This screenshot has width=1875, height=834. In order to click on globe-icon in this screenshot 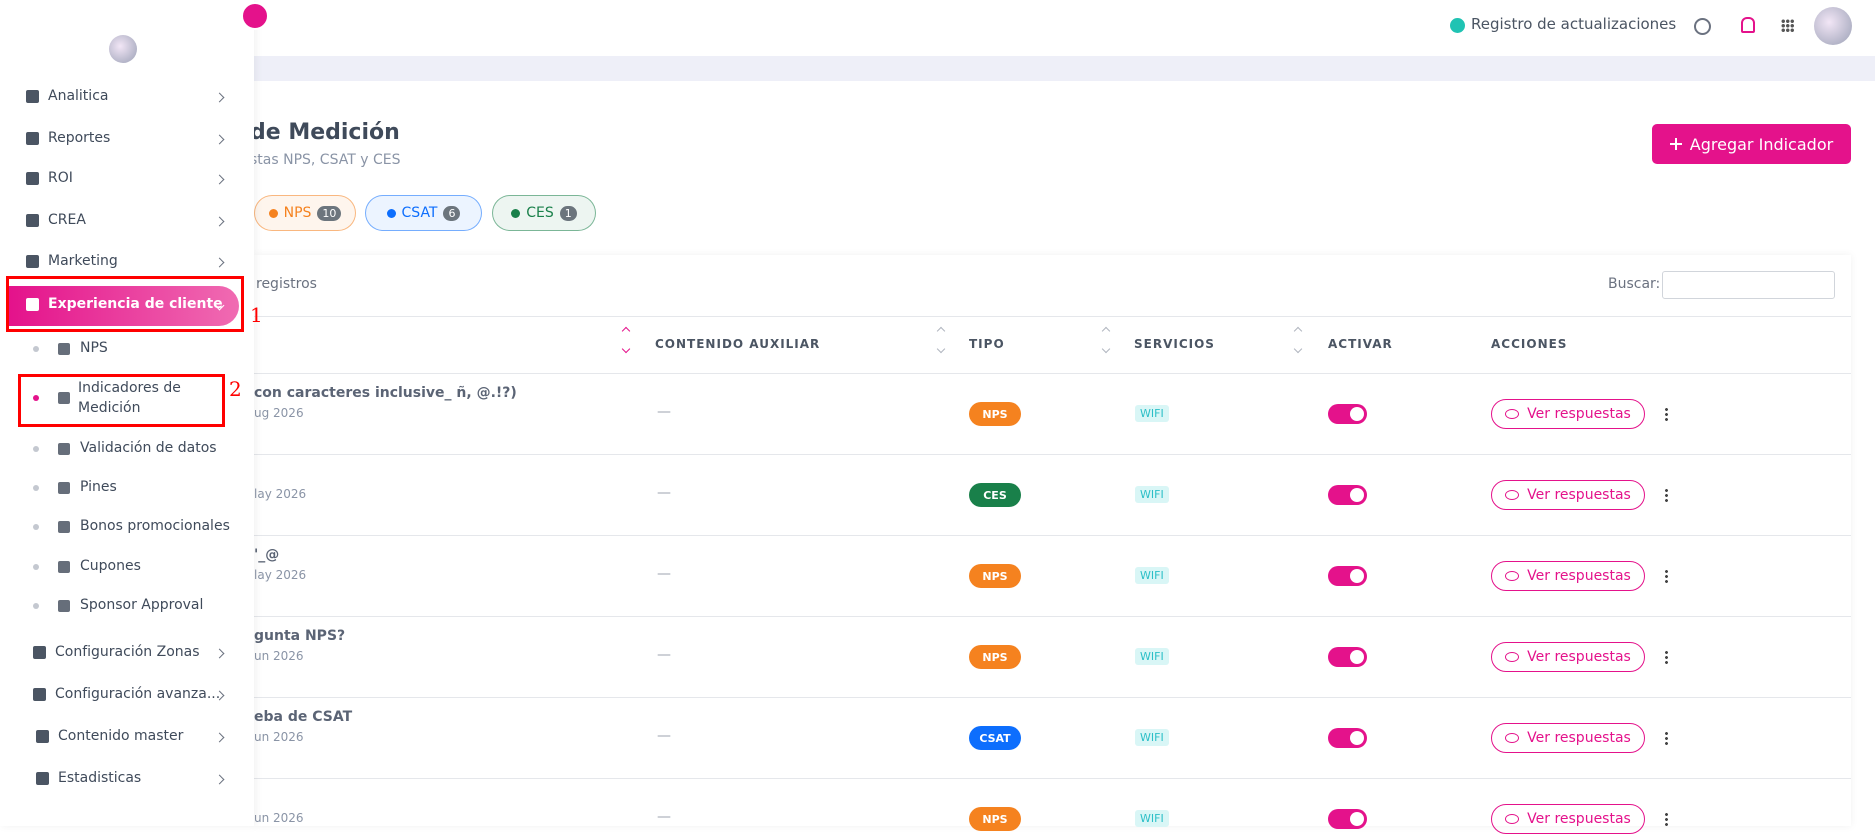, I will do `click(1702, 26)`.